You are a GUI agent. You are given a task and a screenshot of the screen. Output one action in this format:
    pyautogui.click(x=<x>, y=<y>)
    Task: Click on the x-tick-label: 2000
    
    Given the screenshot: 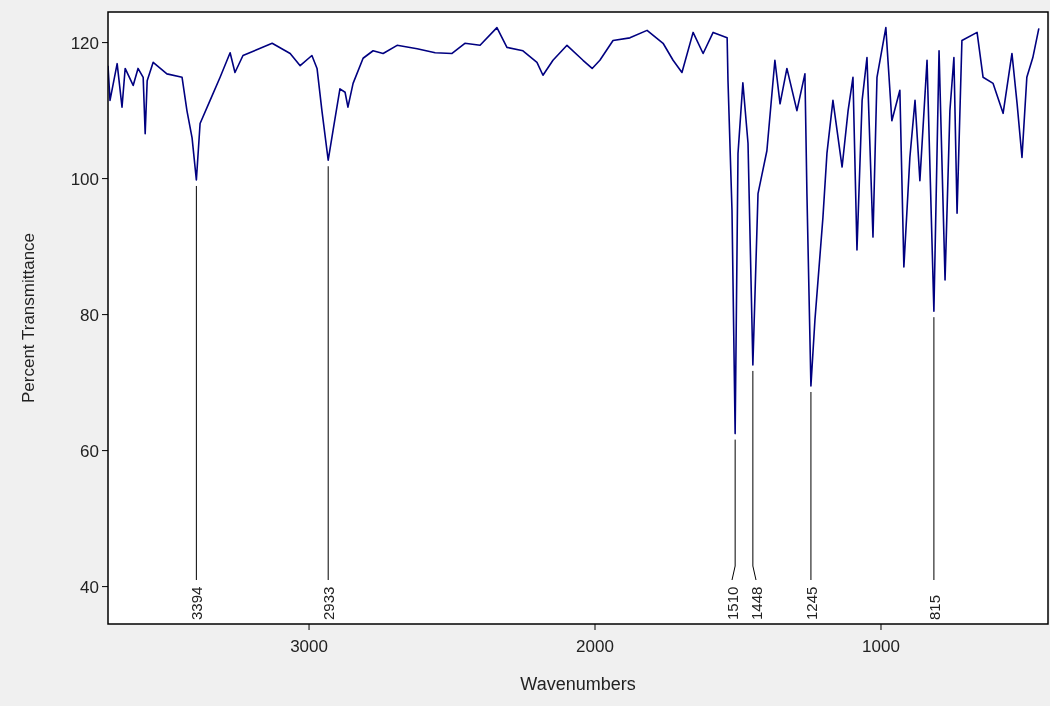 What is the action you would take?
    pyautogui.click(x=595, y=646)
    